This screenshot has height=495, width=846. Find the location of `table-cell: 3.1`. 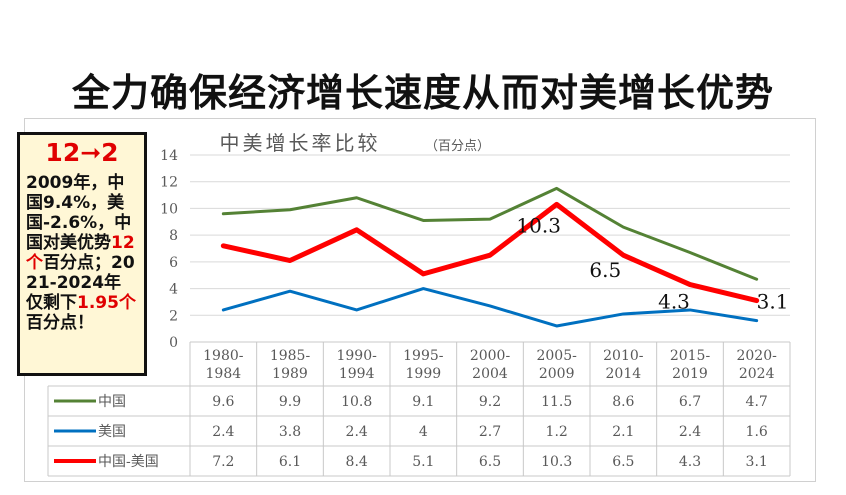

table-cell: 3.1 is located at coordinates (757, 462).